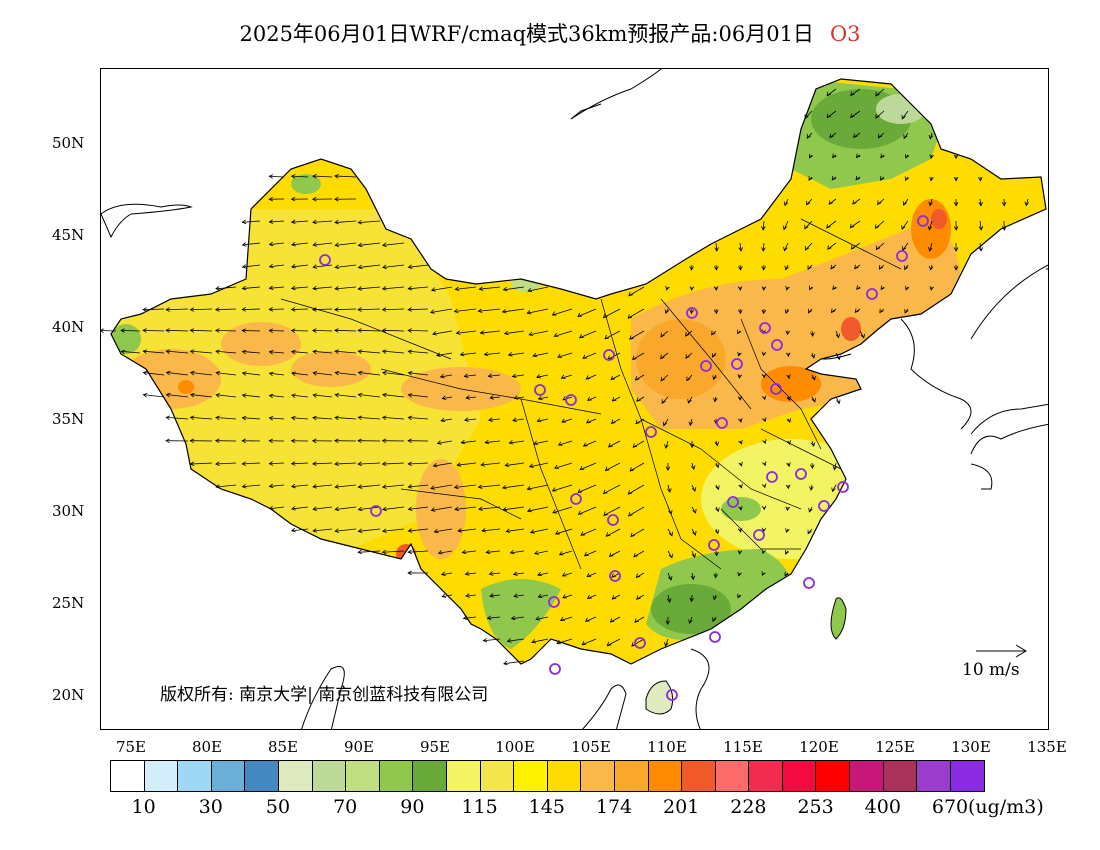 The image size is (1100, 850). What do you see at coordinates (950, 807) in the screenshot?
I see `colorbar-tick-label: 670` at bounding box center [950, 807].